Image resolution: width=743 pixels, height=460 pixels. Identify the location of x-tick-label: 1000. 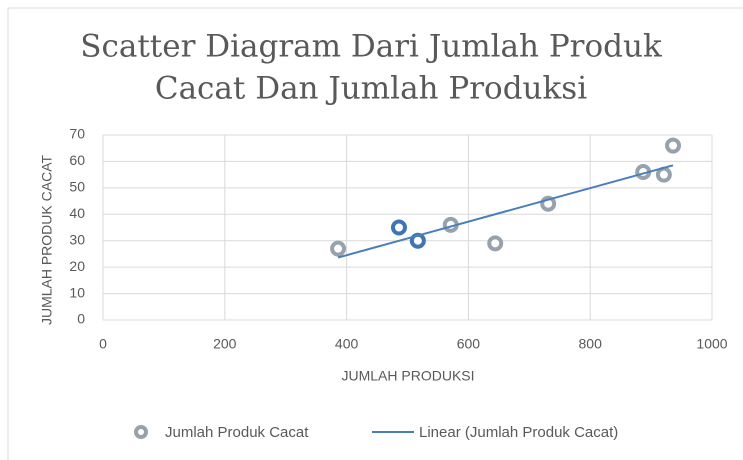
(711, 344).